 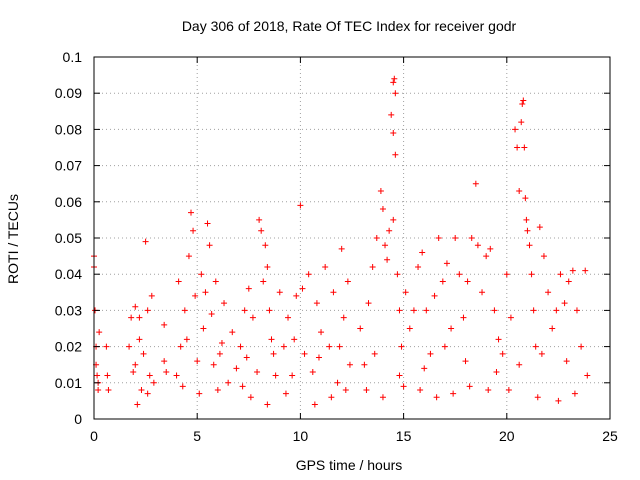 I want to click on y-axis-label: ROTI / TECUs, so click(x=13, y=239).